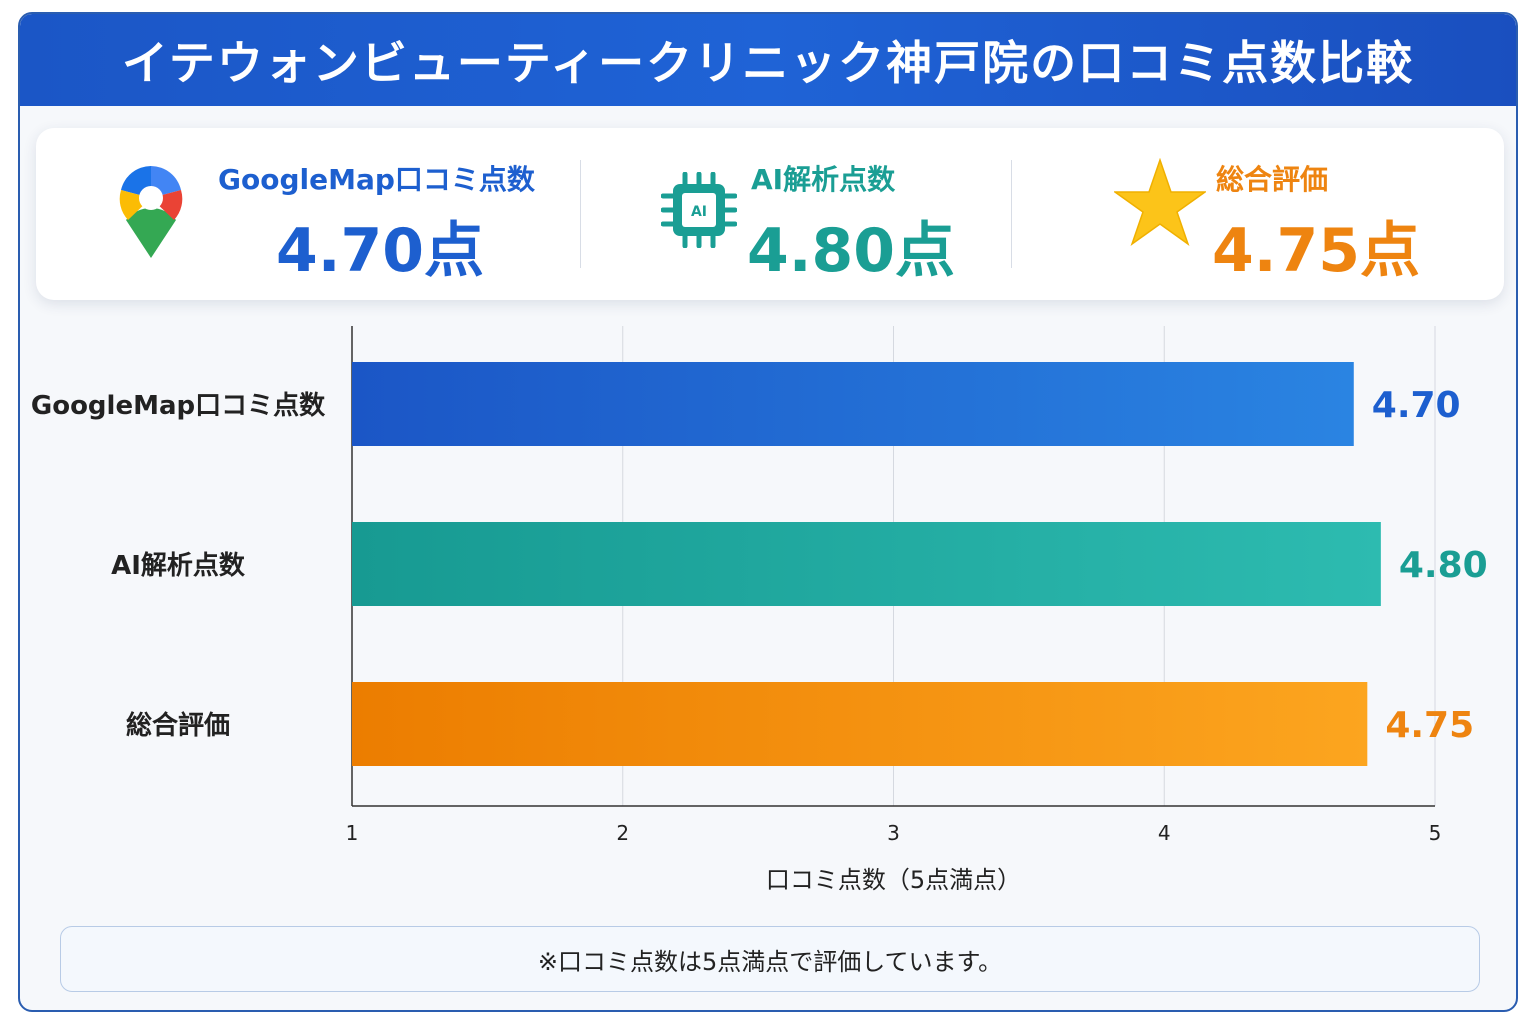 The image size is (1536, 1024). What do you see at coordinates (308, 214) in the screenshot?
I see `google-score-card: GoogleMap口コミ点数 4.70点` at bounding box center [308, 214].